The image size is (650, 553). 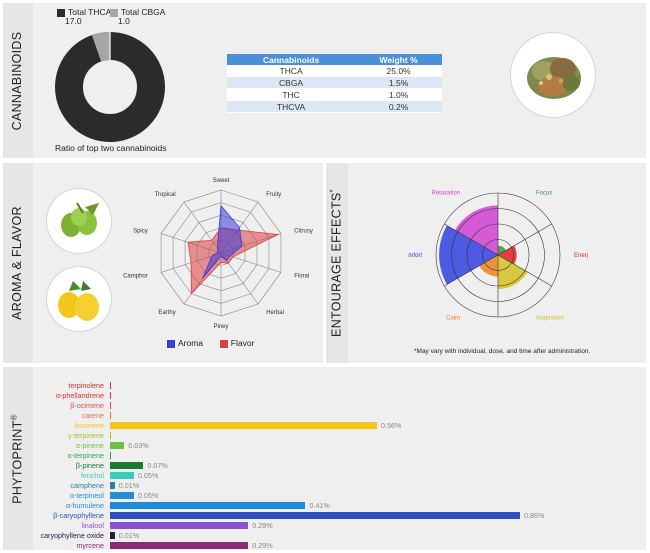 What do you see at coordinates (124, 21) in the screenshot?
I see `cbga-legend-value: 1.0` at bounding box center [124, 21].